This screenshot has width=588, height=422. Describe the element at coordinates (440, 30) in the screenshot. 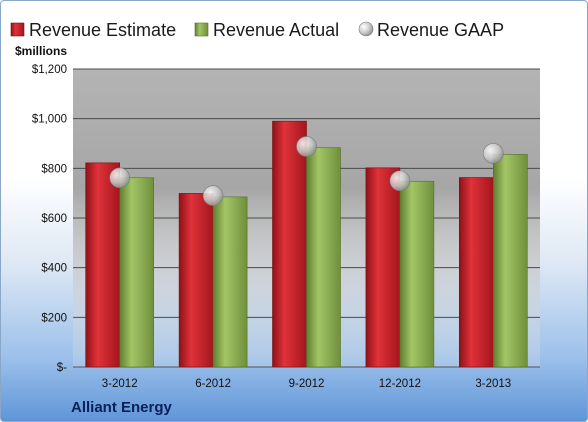

I see `legend-label: Revenue GAAP` at that location.